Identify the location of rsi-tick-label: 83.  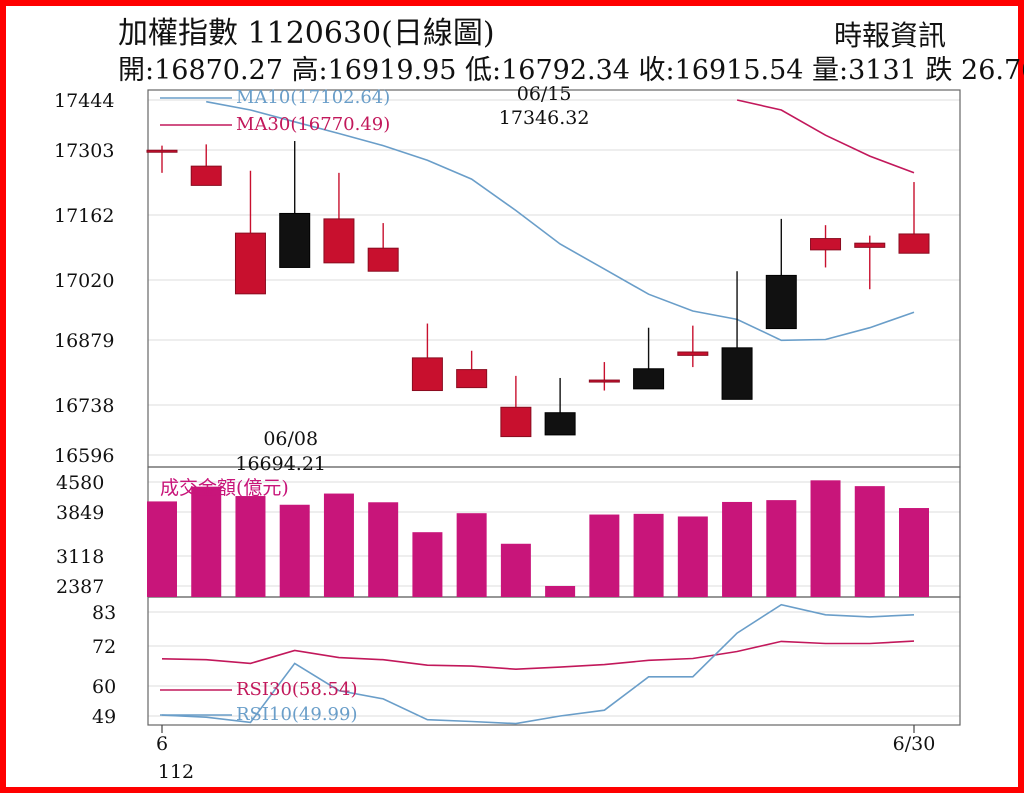
(104, 613).